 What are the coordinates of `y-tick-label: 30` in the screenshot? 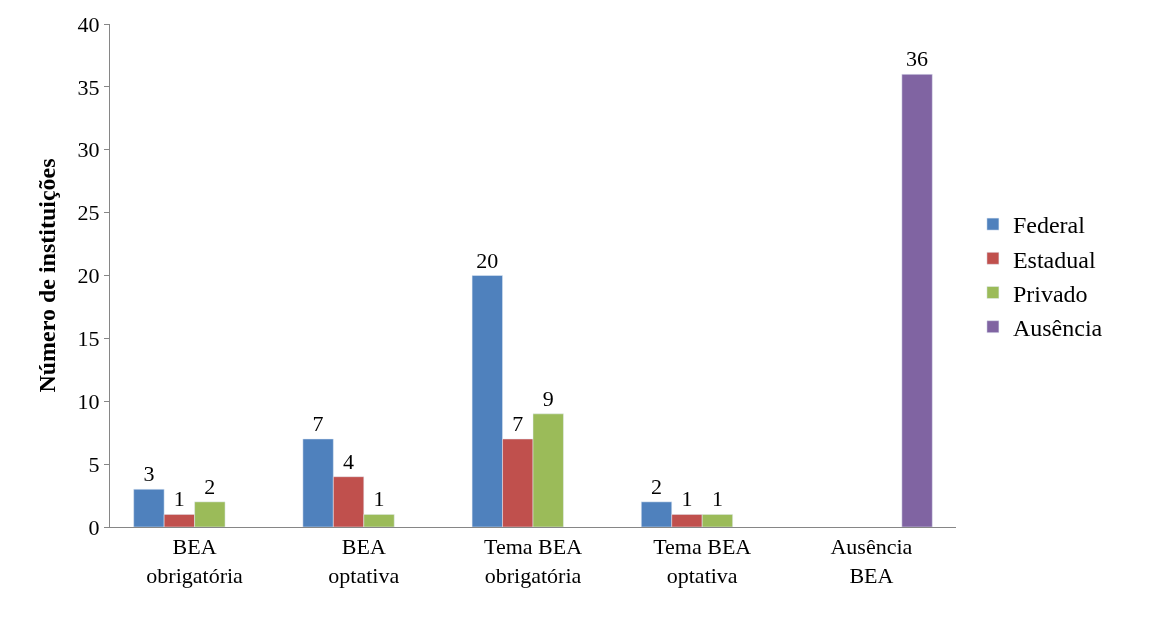 It's located at (88, 150).